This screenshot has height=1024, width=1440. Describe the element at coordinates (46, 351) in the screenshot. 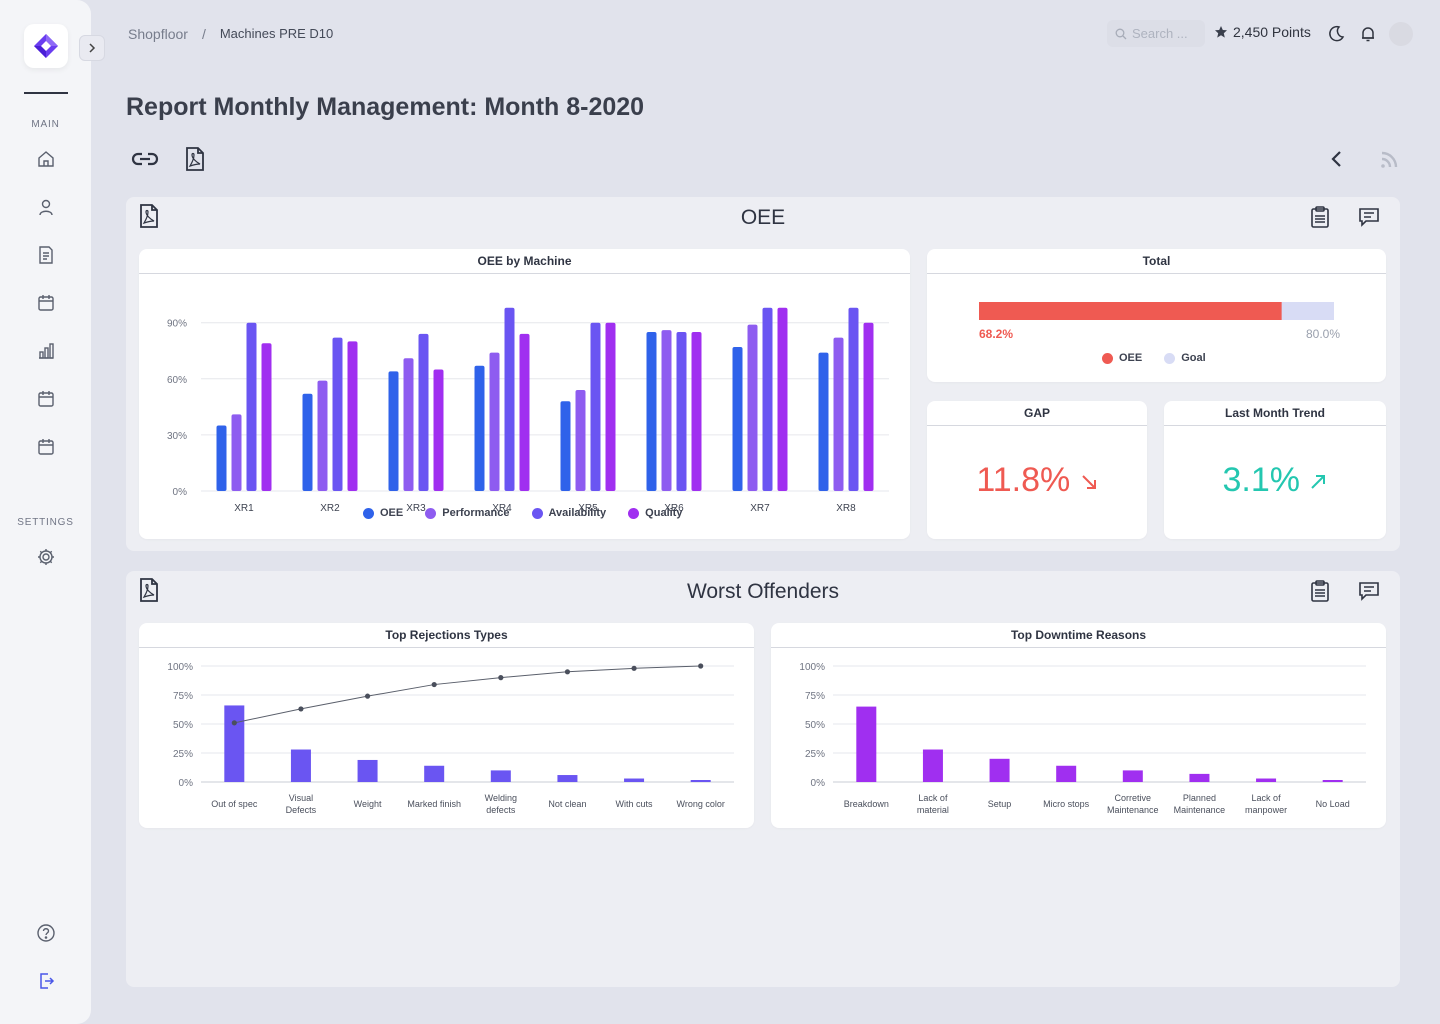

I see `bar-chart-icon` at that location.